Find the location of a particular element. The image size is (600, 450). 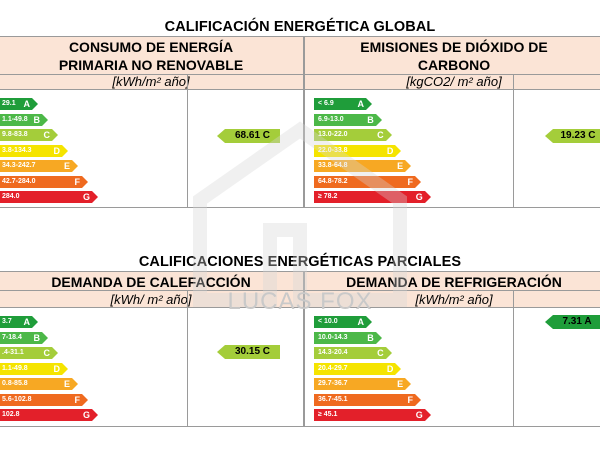

energy-band-d: 1.1-49.8 D is located at coordinates (34, 368).